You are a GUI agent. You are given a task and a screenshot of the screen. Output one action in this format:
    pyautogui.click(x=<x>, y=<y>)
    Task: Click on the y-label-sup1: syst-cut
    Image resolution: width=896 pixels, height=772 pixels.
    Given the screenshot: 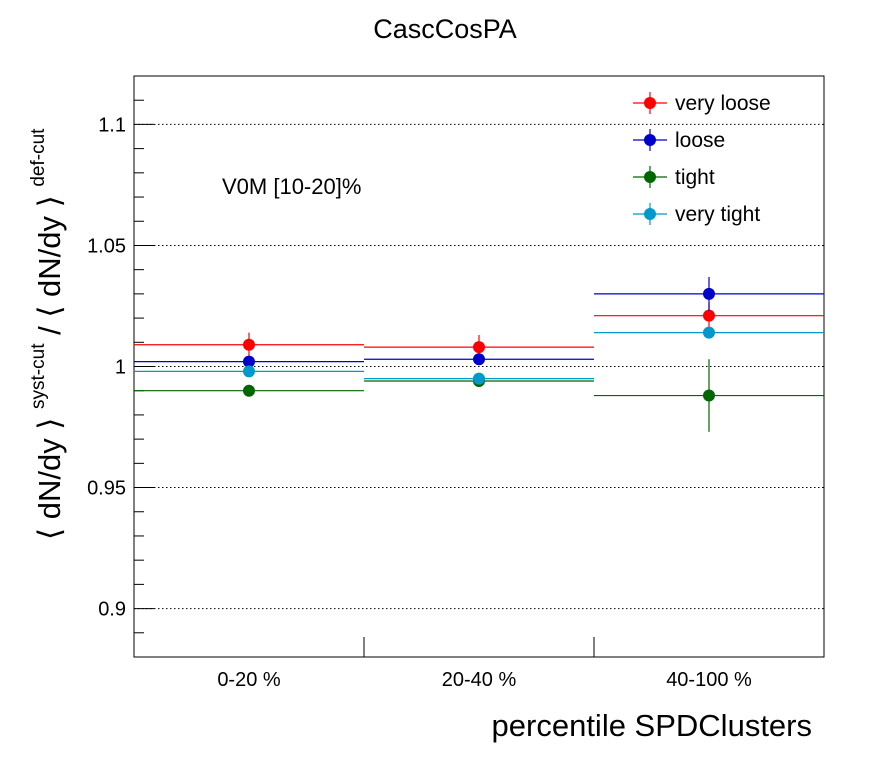 What is the action you would take?
    pyautogui.click(x=38, y=376)
    